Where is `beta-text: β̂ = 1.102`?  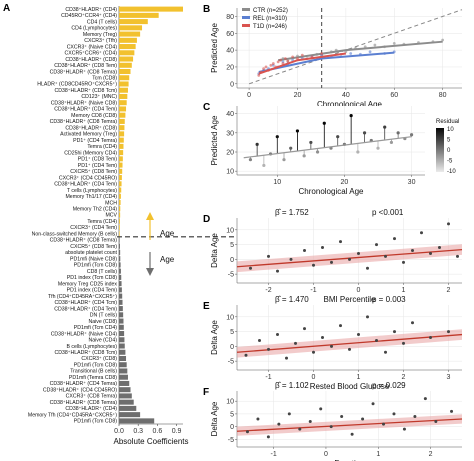
beta-text: β̂ = 1.102 is located at coordinates (292, 385).